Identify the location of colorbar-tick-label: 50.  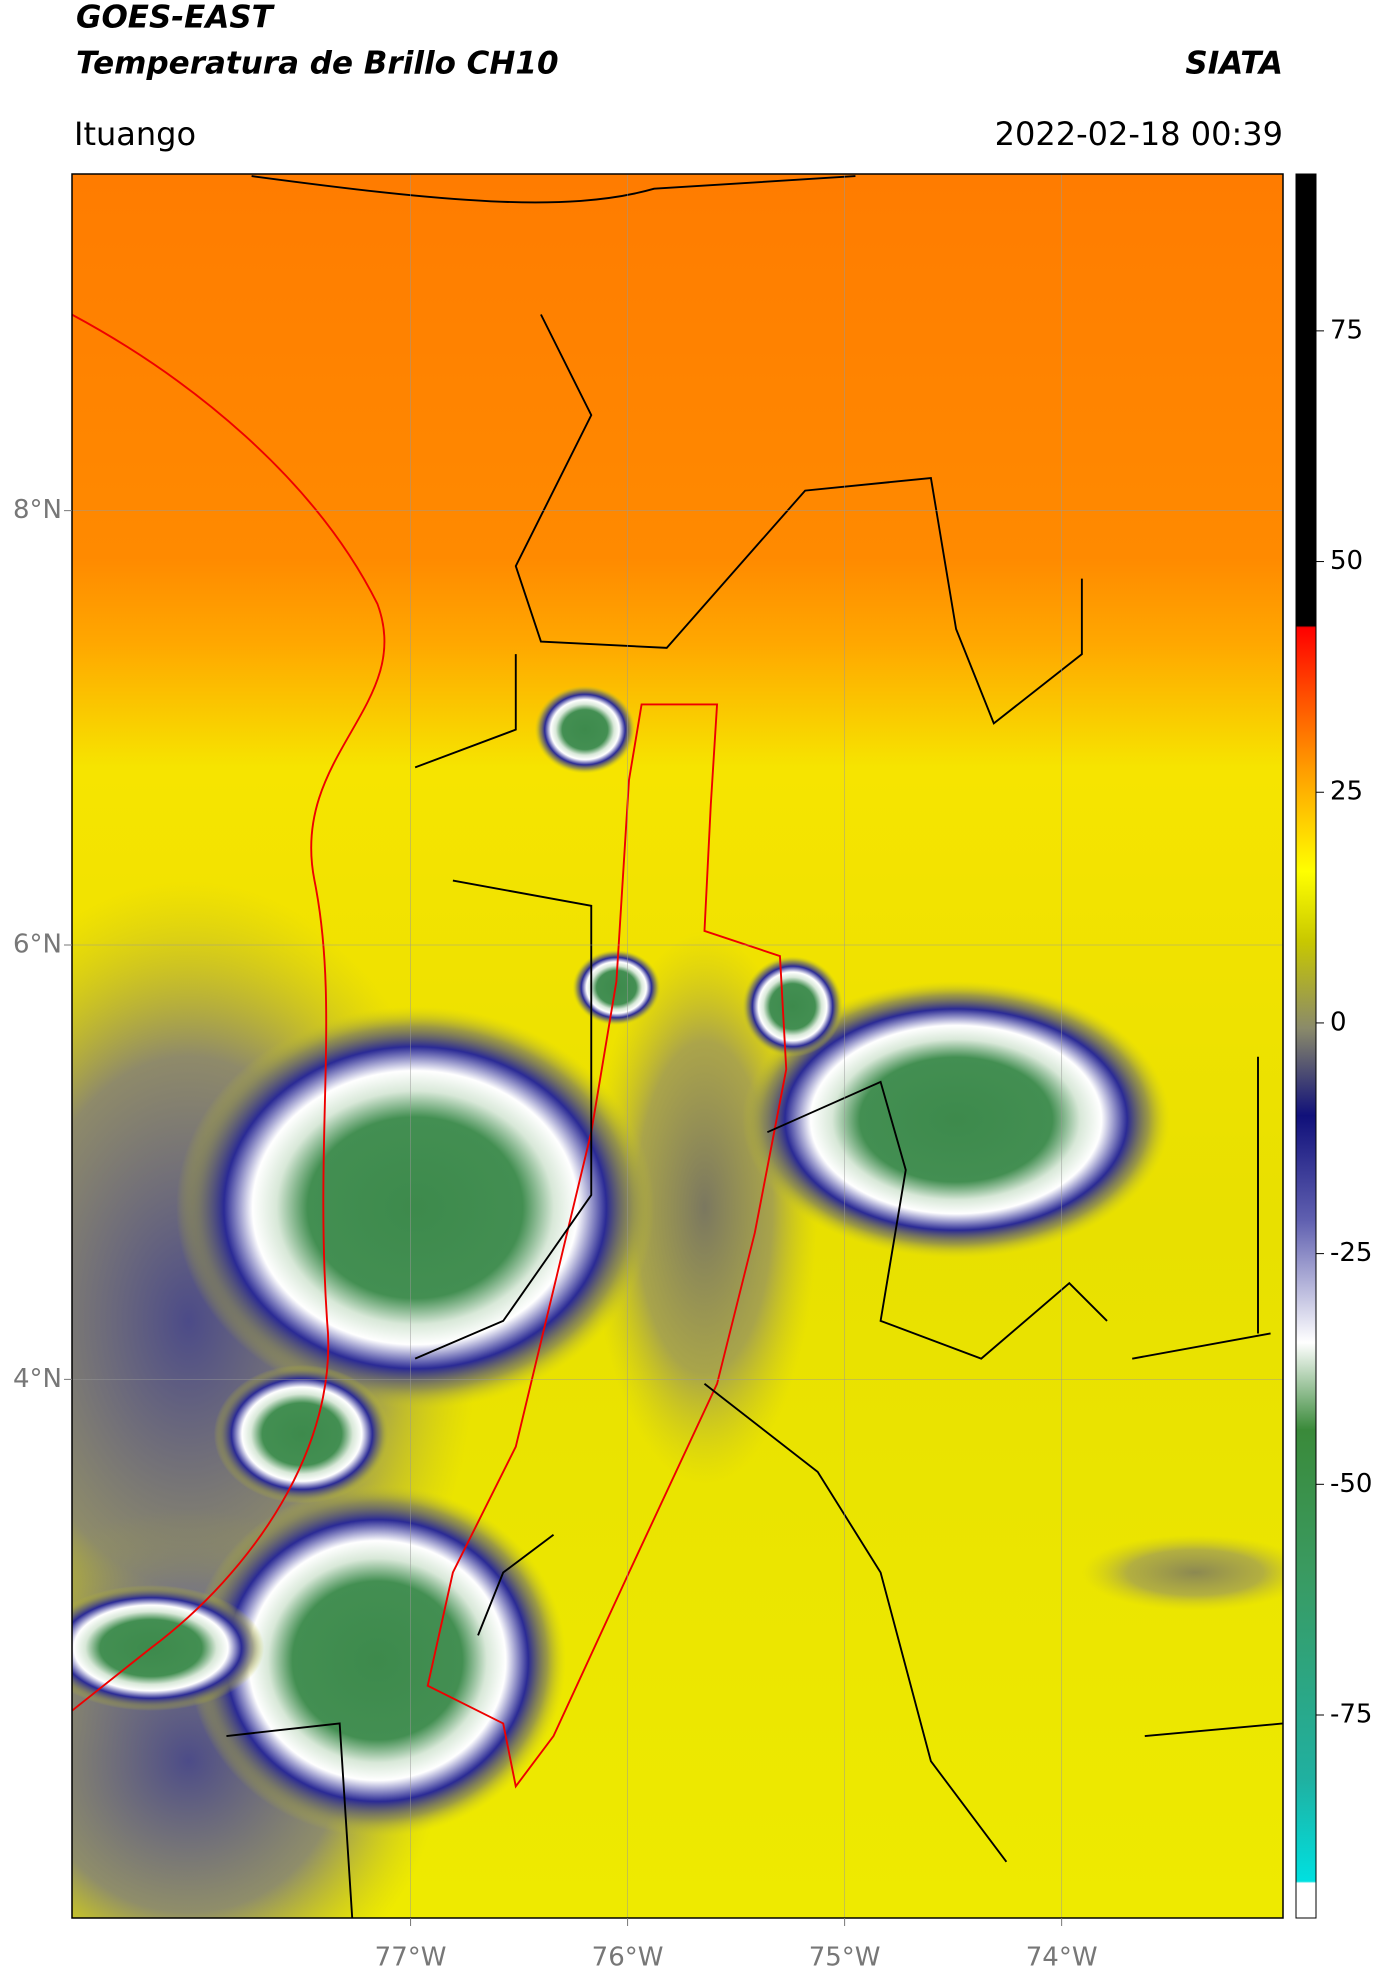
(1346, 561).